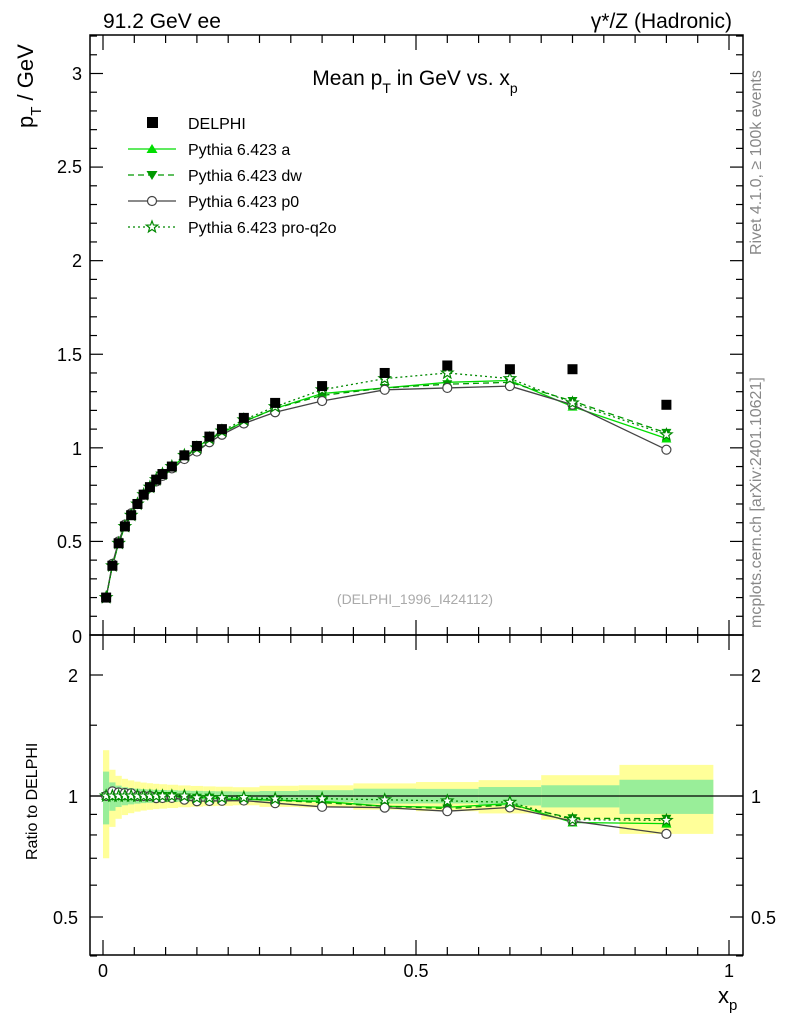 The width and height of the screenshot is (786, 1029). What do you see at coordinates (162, 21) in the screenshot?
I see `header-left: 91.2 GeV ee` at bounding box center [162, 21].